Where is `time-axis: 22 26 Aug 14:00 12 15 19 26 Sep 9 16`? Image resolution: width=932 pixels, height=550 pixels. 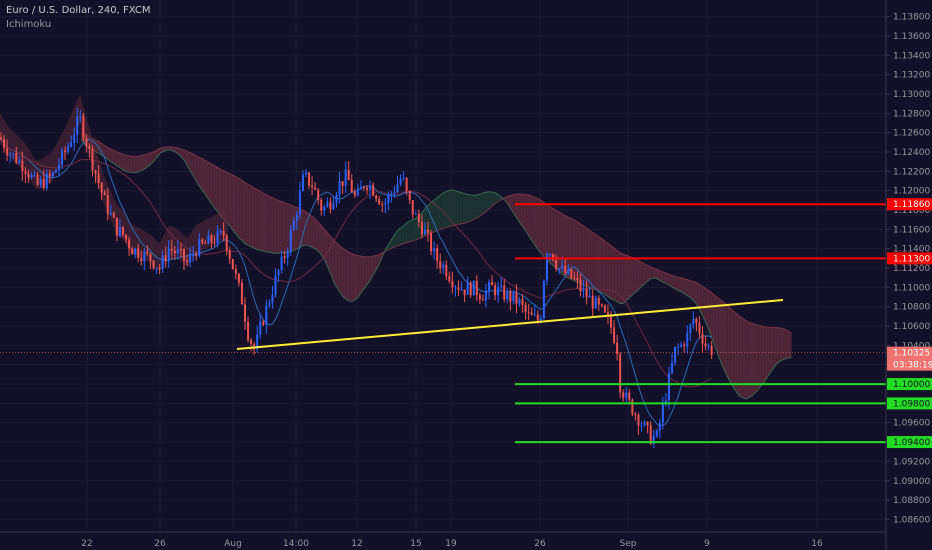 time-axis: 22 26 Aug 14:00 12 15 19 26 Sep 9 16 is located at coordinates (443, 540).